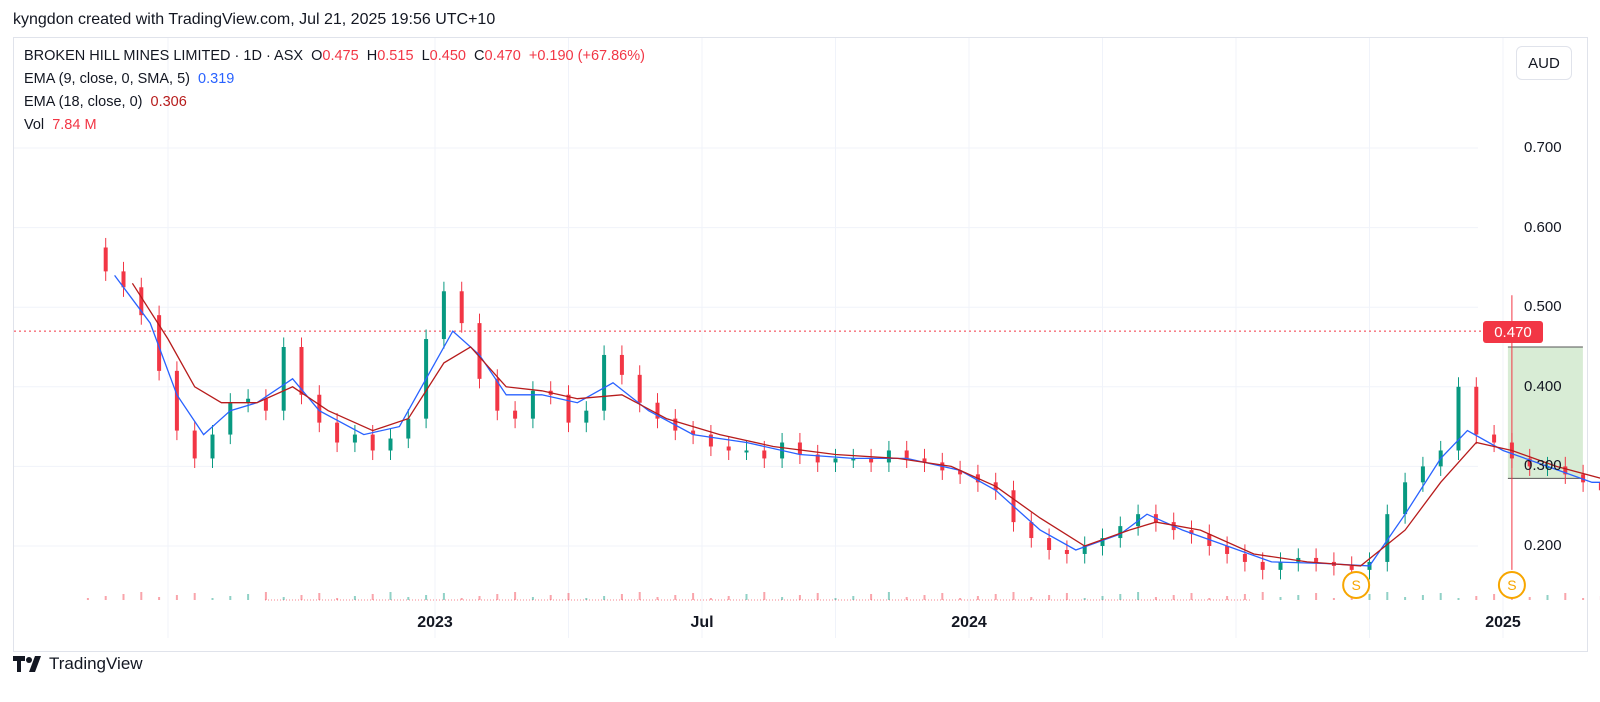 This screenshot has width=1600, height=702. I want to click on legend-close-value: 0.470, so click(502, 56).